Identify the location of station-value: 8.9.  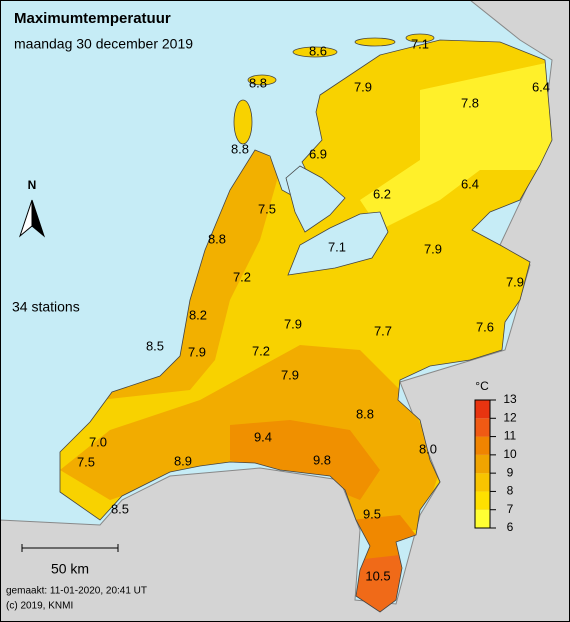
(183, 460).